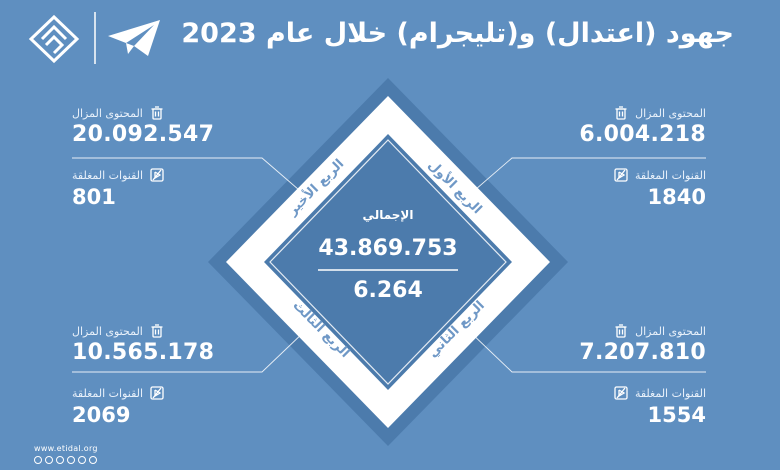 The image size is (780, 470). I want to click on q2-closed-label-row: القنوات المغلقة, so click(636, 393).